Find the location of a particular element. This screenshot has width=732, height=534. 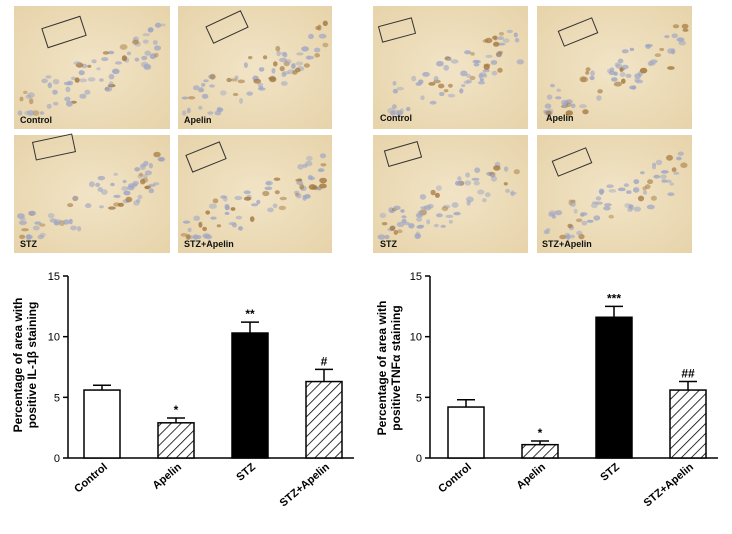

y-tick-label: 5 is located at coordinates (419, 398).